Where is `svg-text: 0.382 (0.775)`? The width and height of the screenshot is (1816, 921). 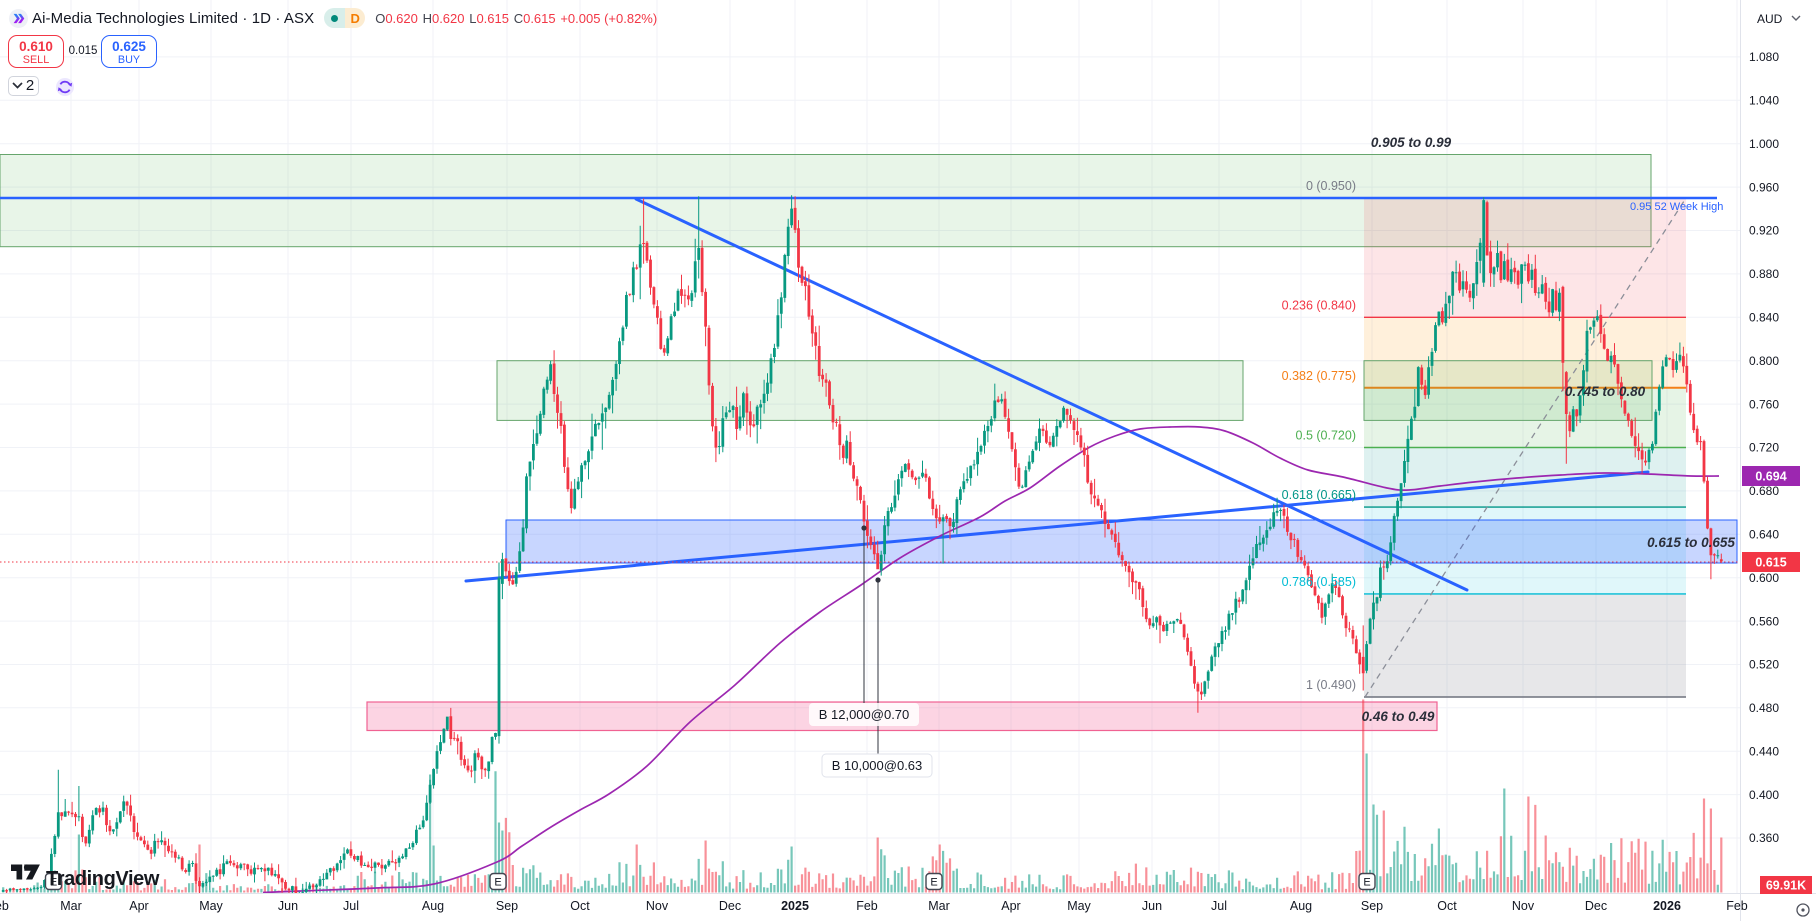 svg-text: 0.382 (0.775) is located at coordinates (1319, 376).